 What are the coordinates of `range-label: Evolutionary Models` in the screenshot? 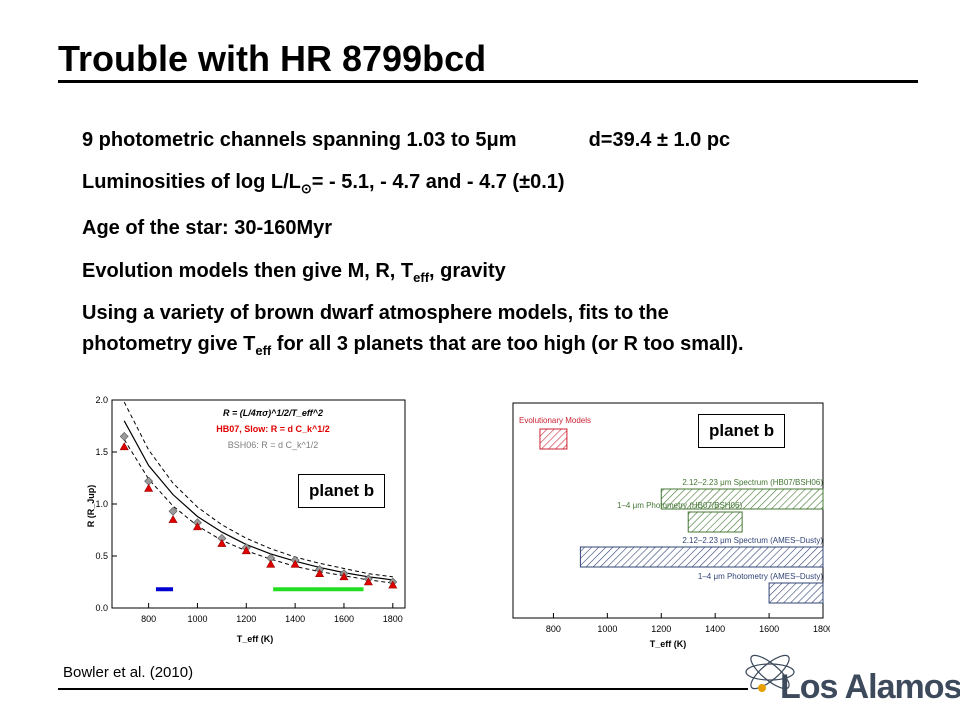 It's located at (555, 420).